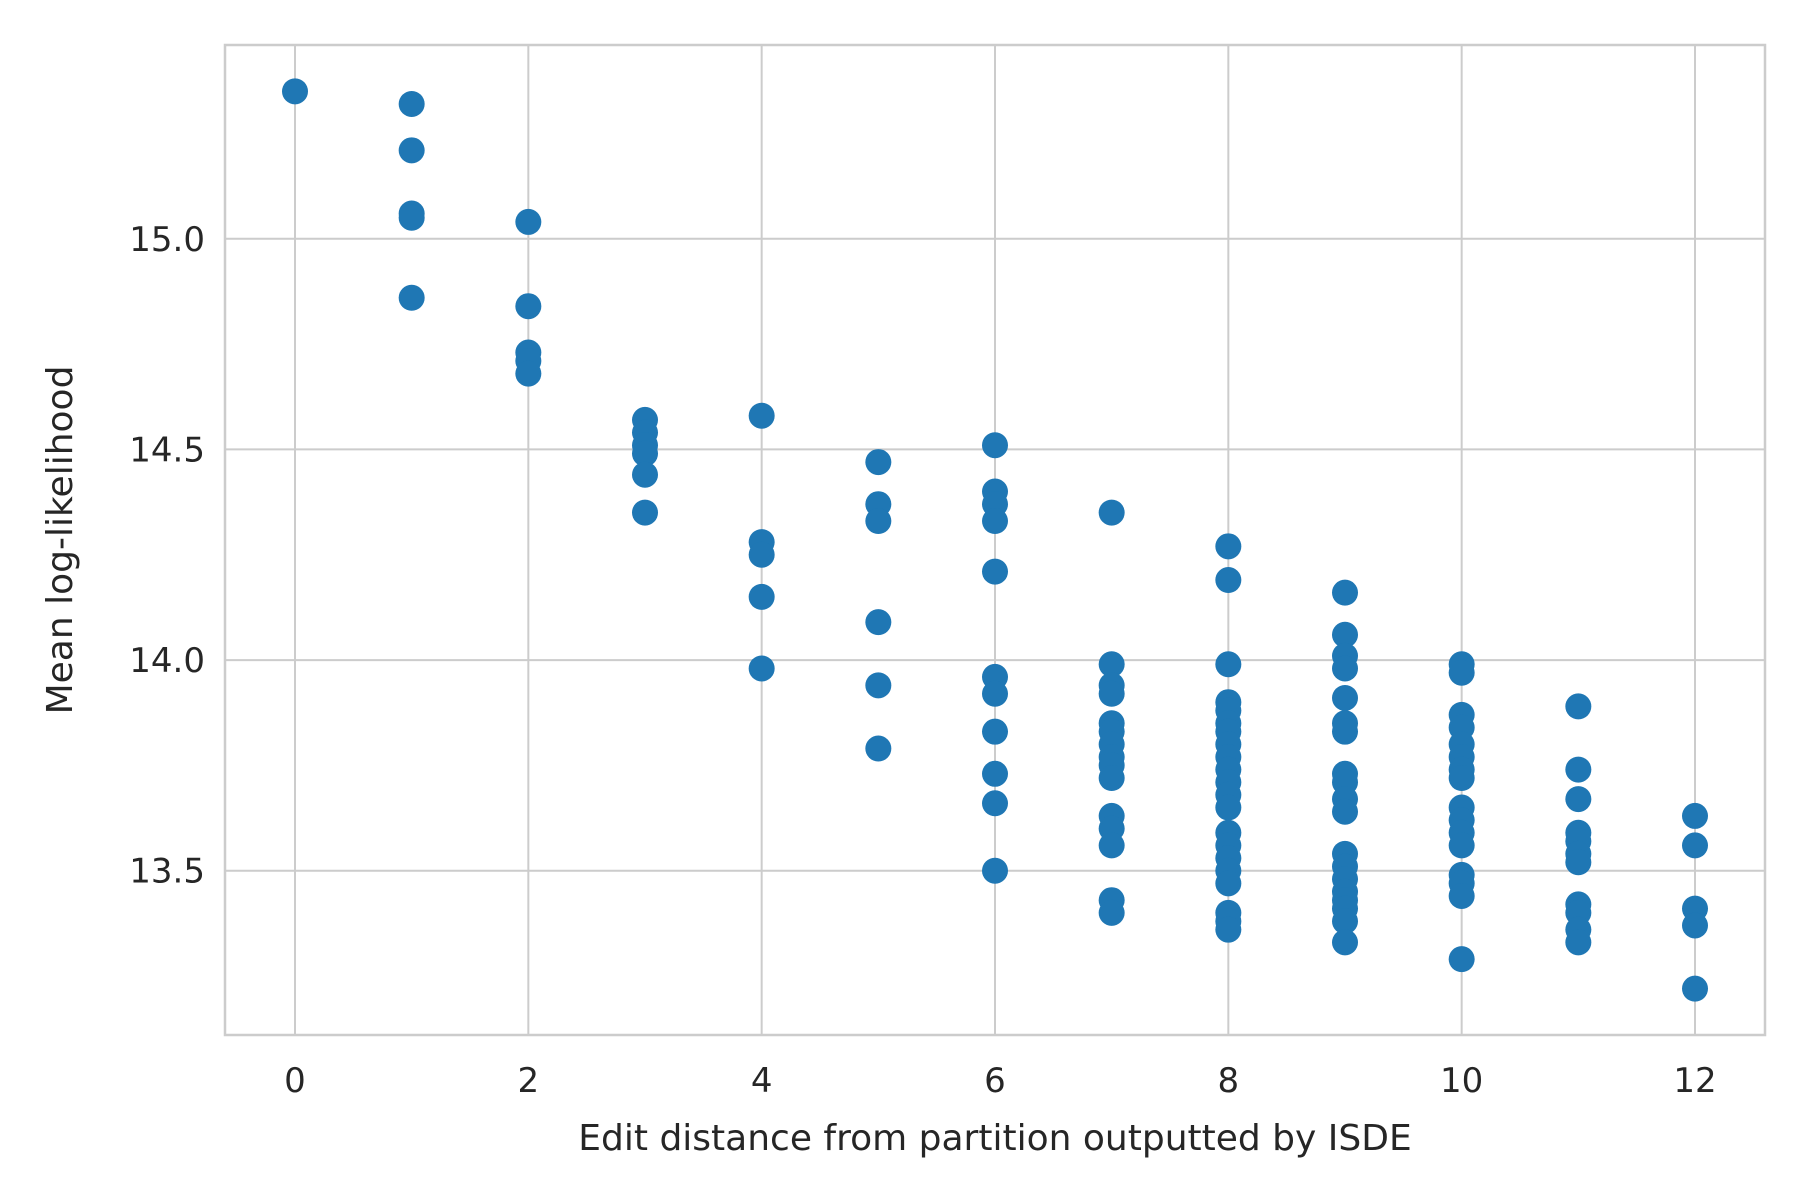  I want to click on x-tick-label: 10, so click(1461, 1081).